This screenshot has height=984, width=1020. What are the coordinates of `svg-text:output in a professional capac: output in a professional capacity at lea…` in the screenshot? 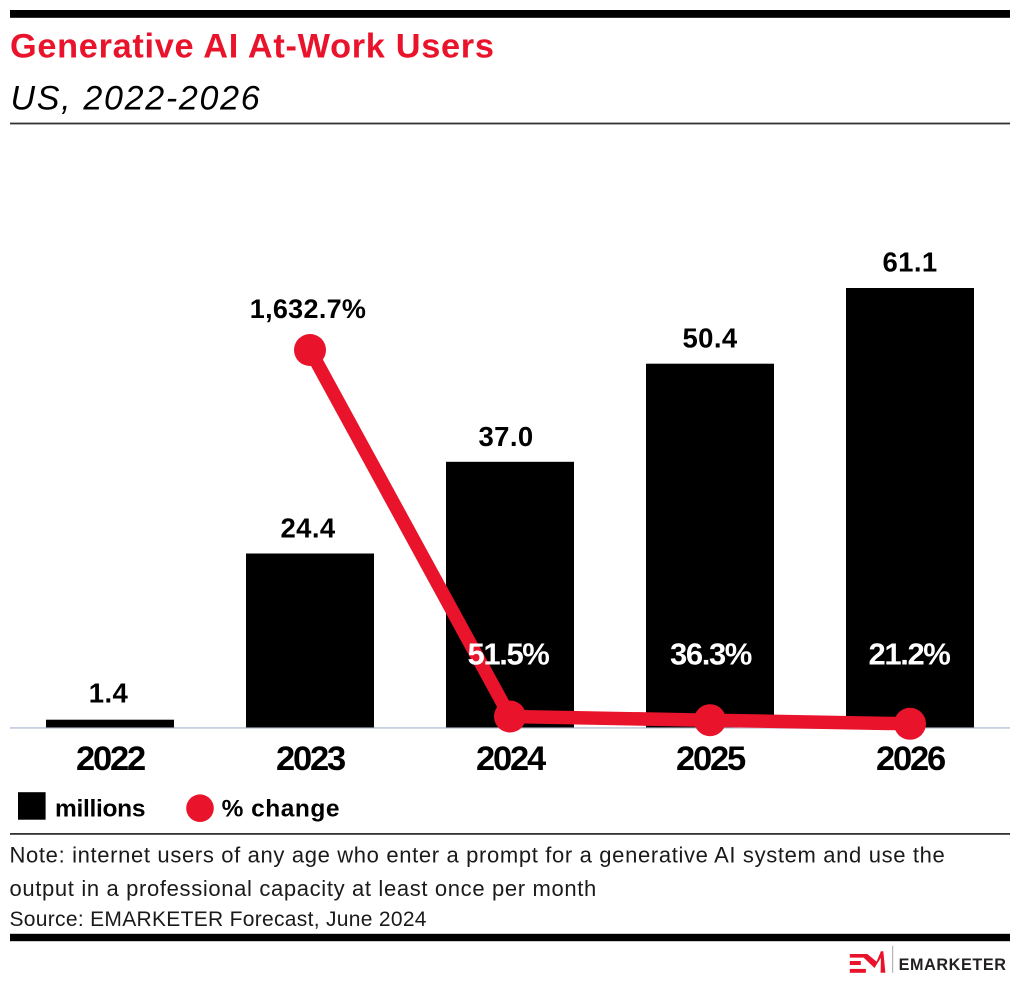 It's located at (303, 888).